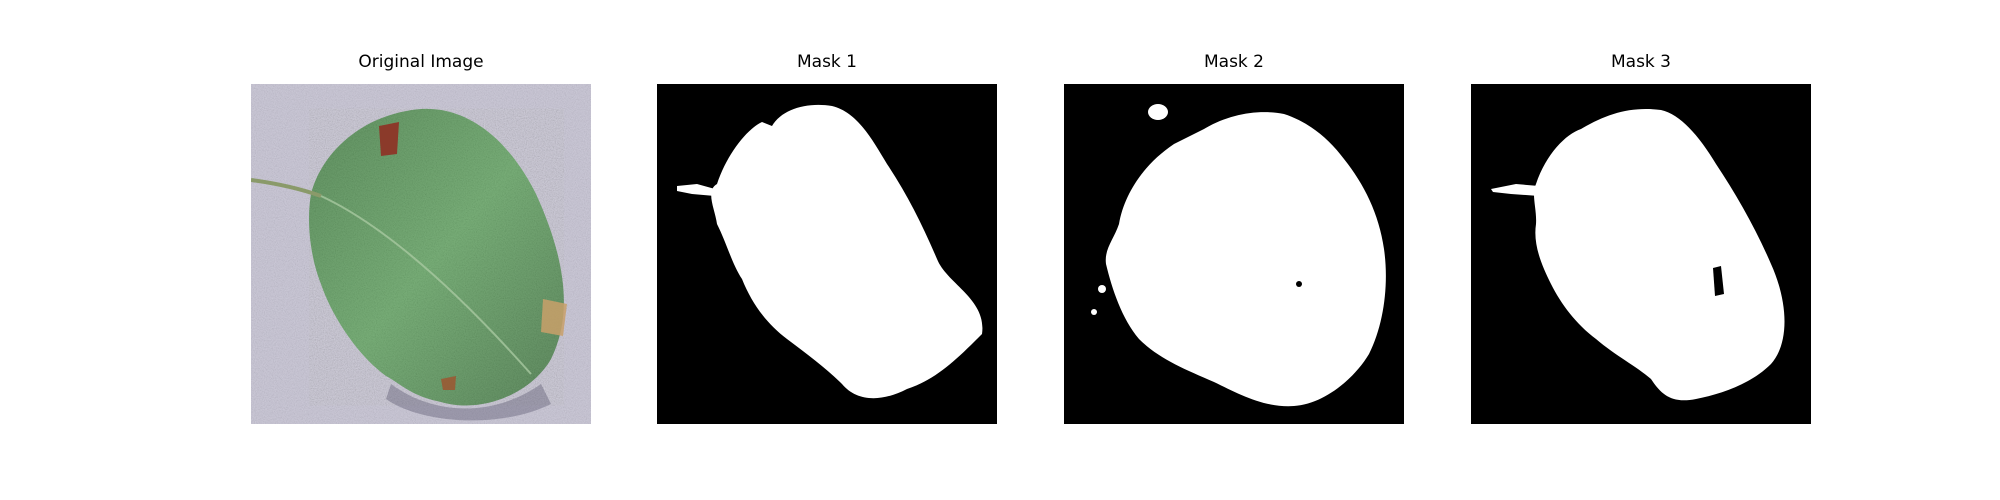  I want to click on mask-3-hole, so click(1718, 281).